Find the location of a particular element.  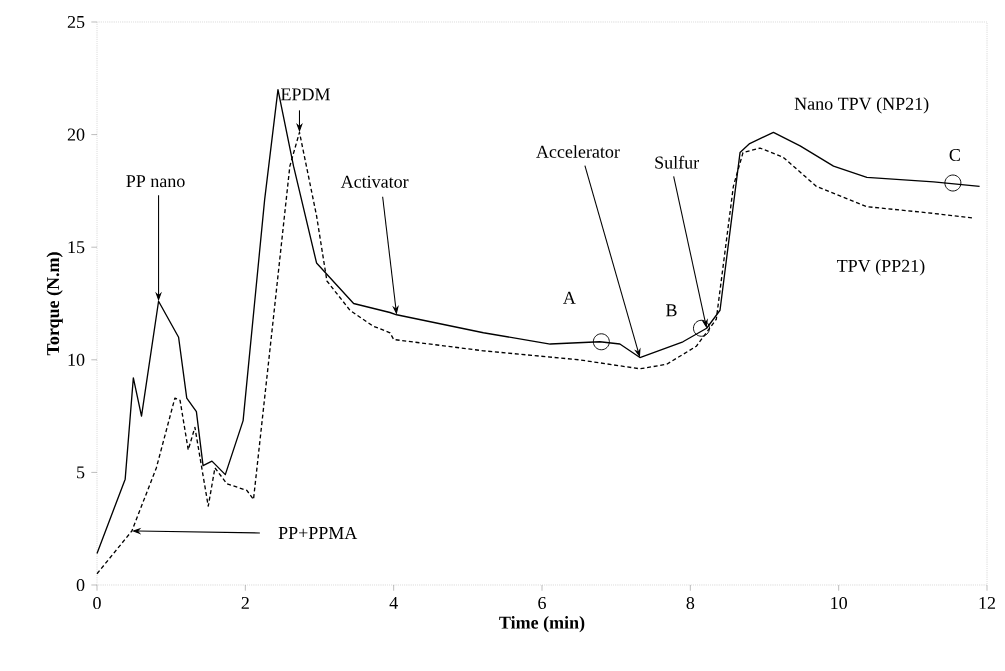

annotation: PP+PPMA is located at coordinates (318, 533).